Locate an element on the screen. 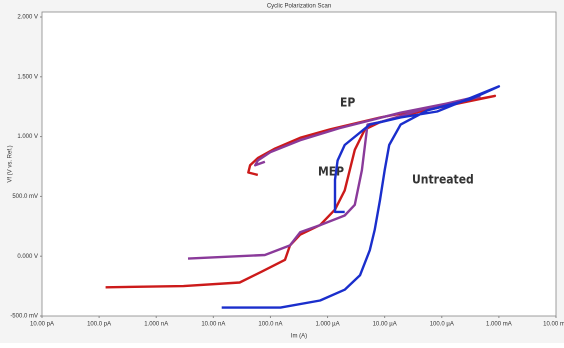  y-tick-label: 1.000 V is located at coordinates (27, 137).